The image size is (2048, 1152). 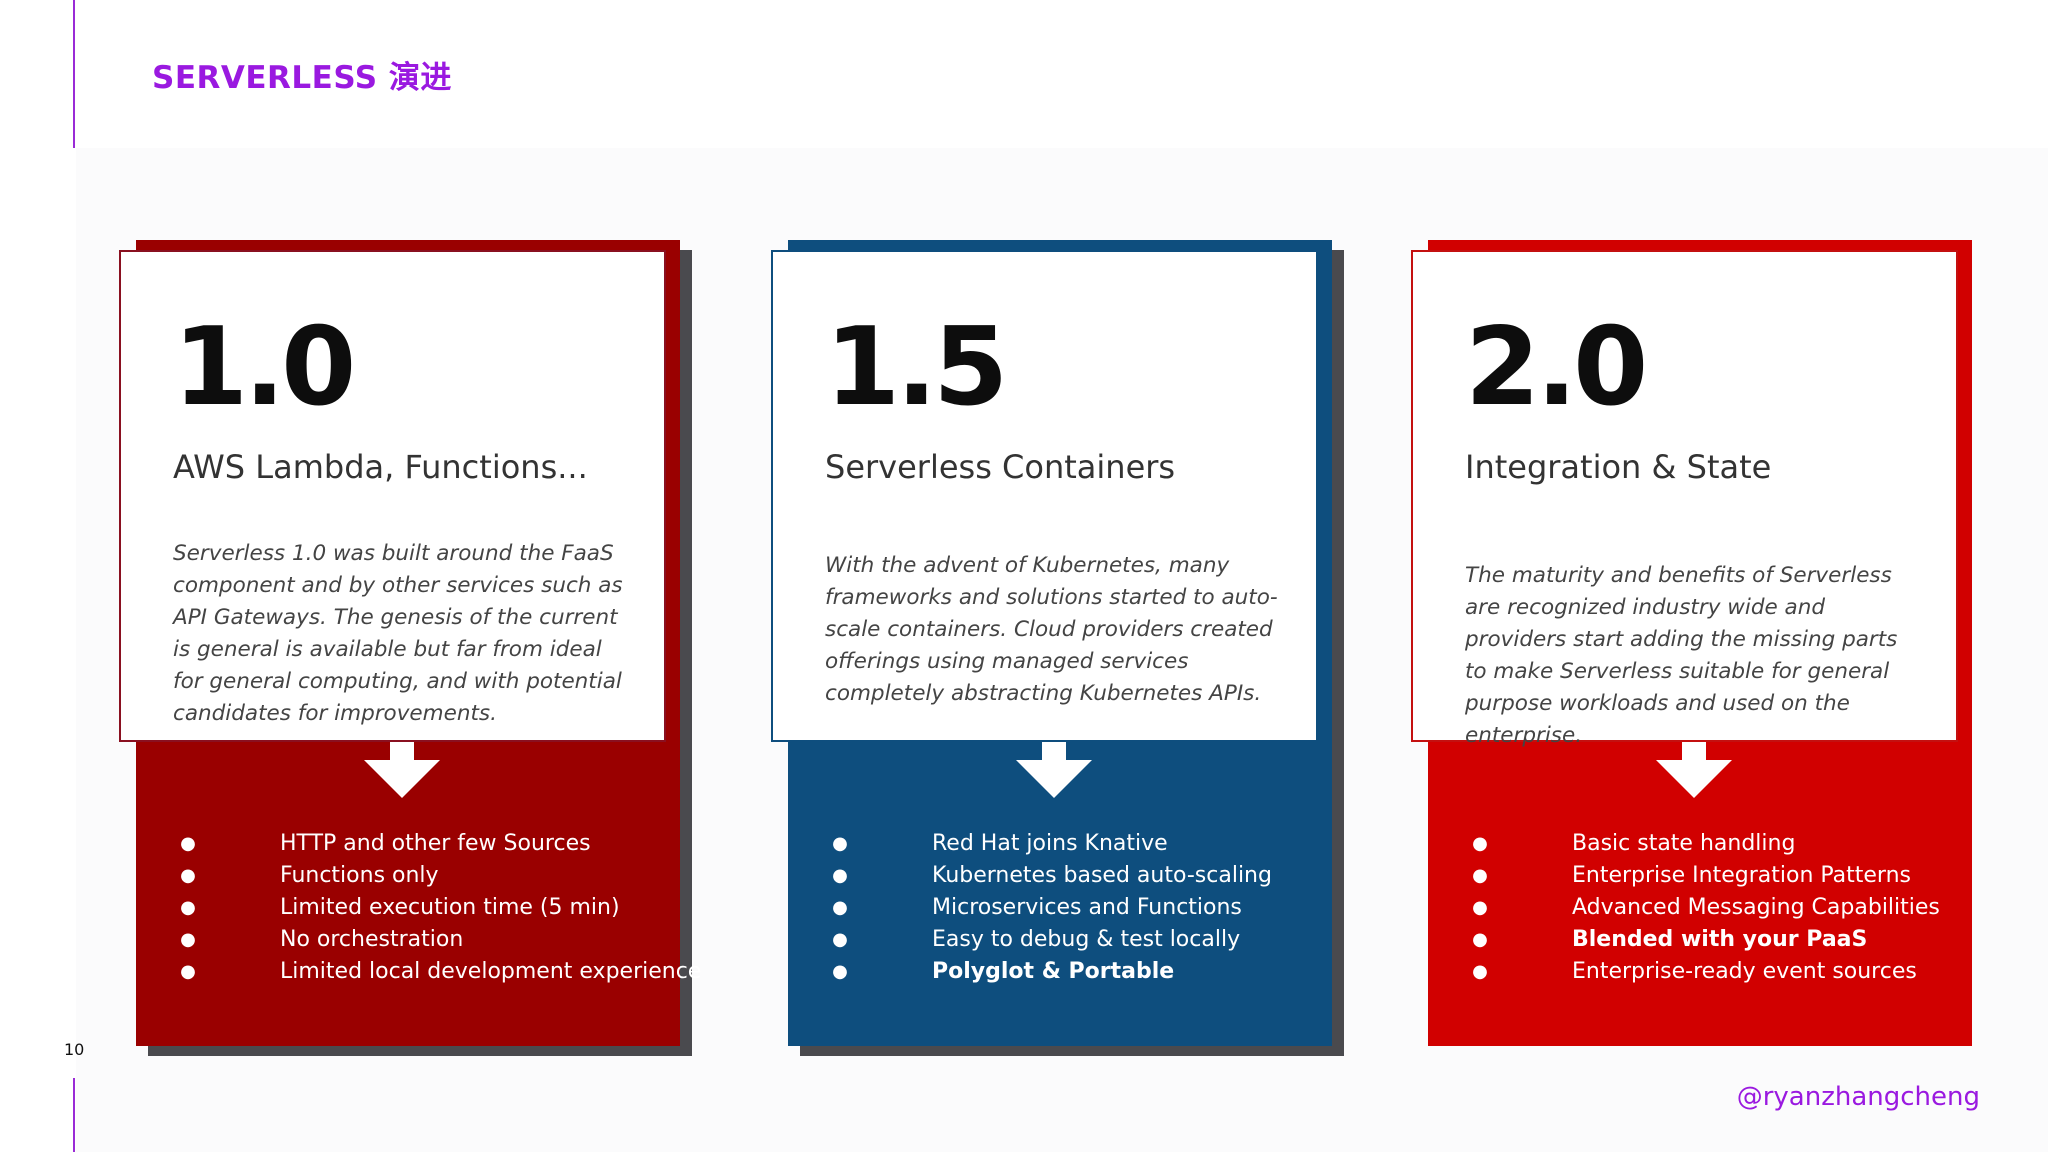 What do you see at coordinates (1078, 972) in the screenshot?
I see `feature-item: ● Polyglot & Portable` at bounding box center [1078, 972].